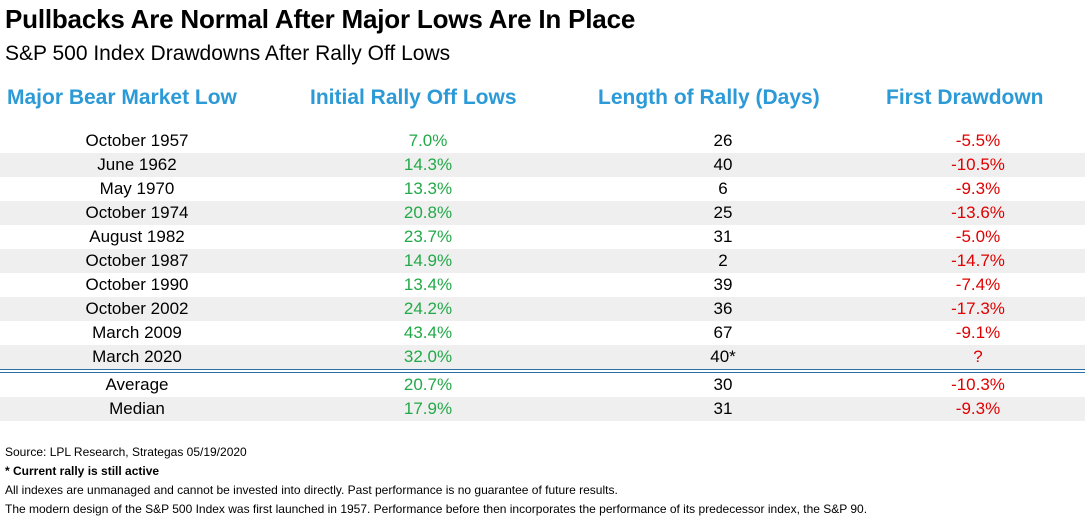 The image size is (1085, 521). Describe the element at coordinates (428, 308) in the screenshot. I see `cell-initial-rally: 24.2%` at that location.